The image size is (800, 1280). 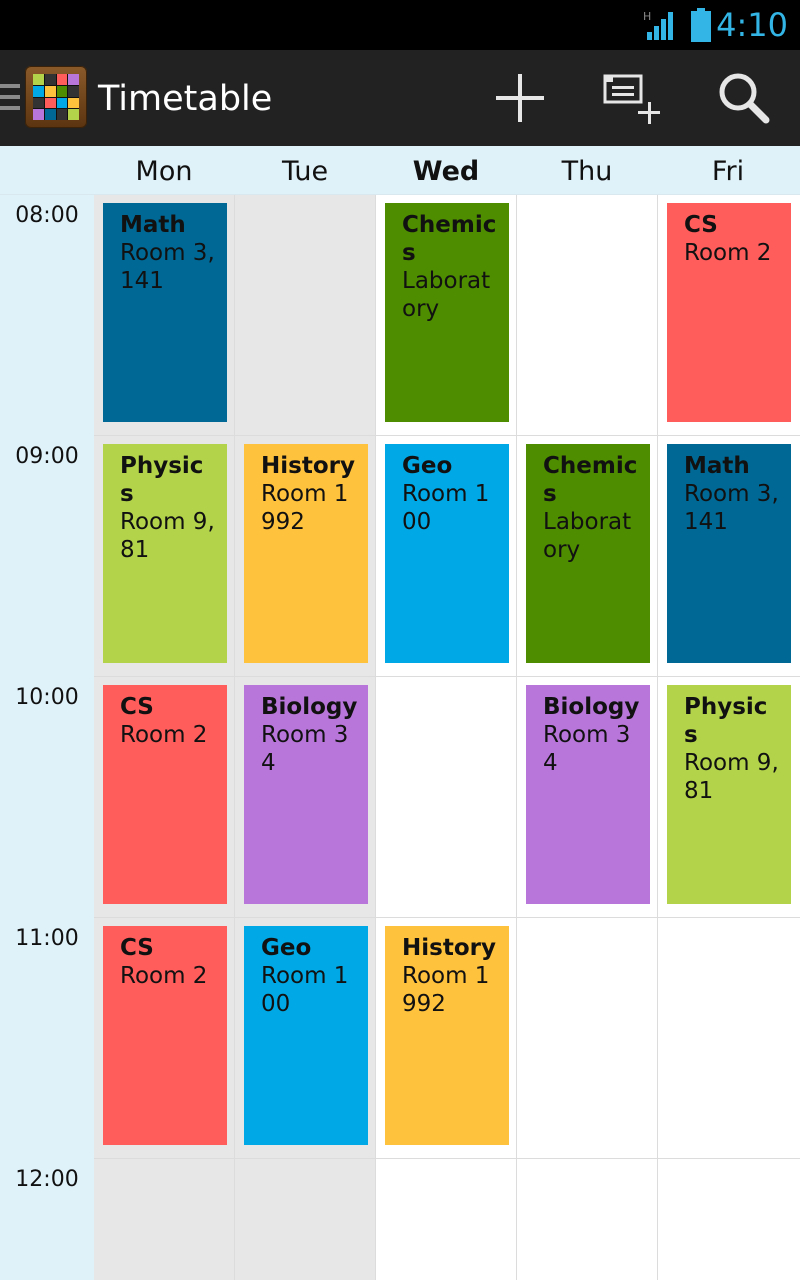 What do you see at coordinates (47, 737) in the screenshot?
I see `time-column: 08:00 09:00 10:00 11:00 12:00` at bounding box center [47, 737].